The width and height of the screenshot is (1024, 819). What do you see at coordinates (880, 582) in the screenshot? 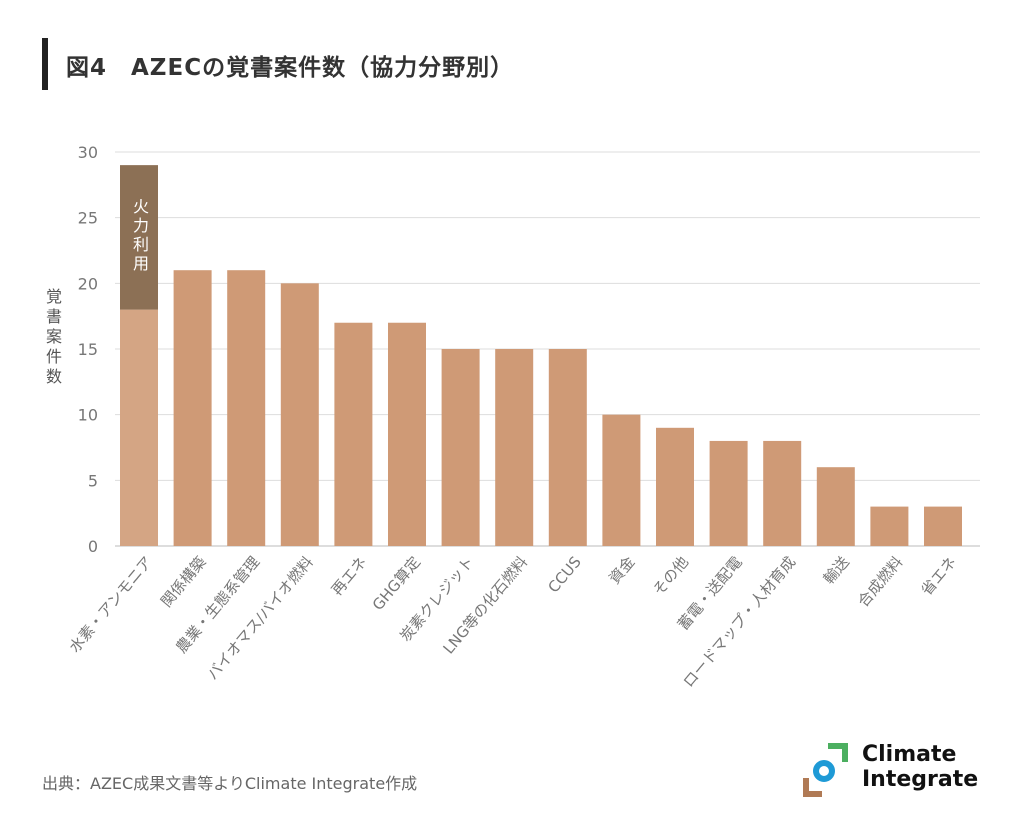
I see `x-tick-label: 合成燃料` at bounding box center [880, 582].